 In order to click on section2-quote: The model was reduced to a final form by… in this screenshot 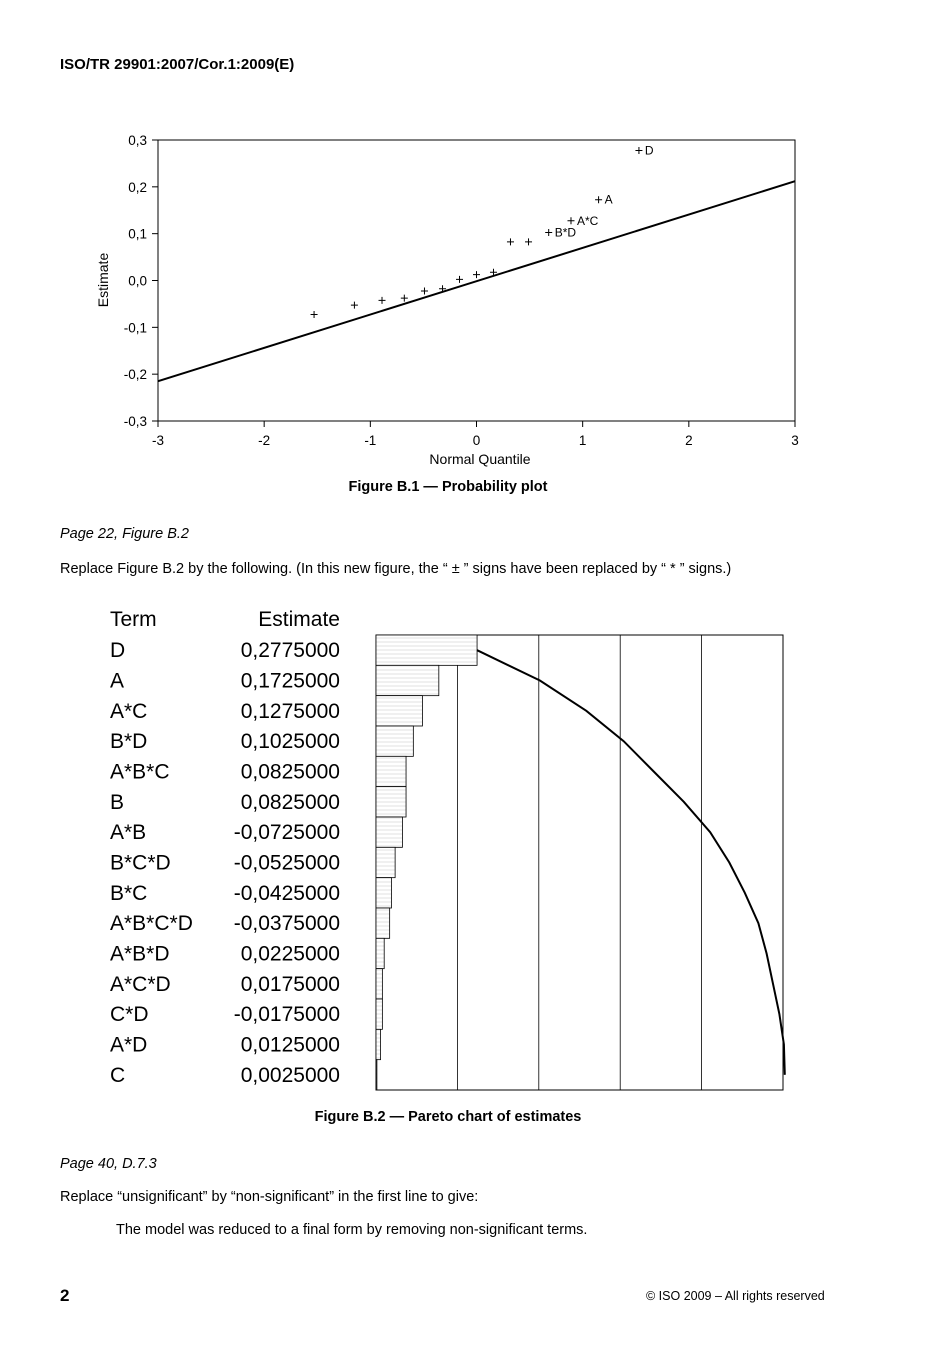, I will do `click(352, 1230)`.